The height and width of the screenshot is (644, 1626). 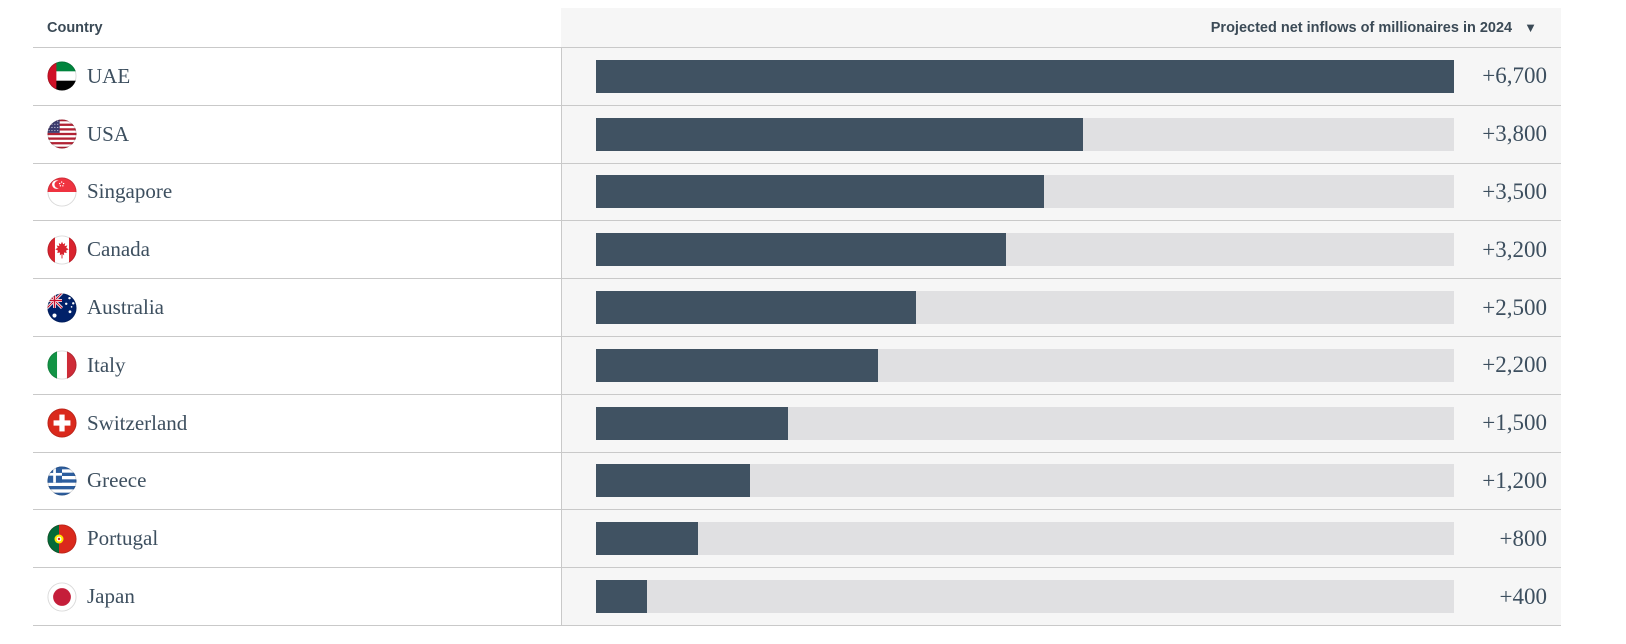 What do you see at coordinates (297, 423) in the screenshot?
I see `country-cell: Switzerland` at bounding box center [297, 423].